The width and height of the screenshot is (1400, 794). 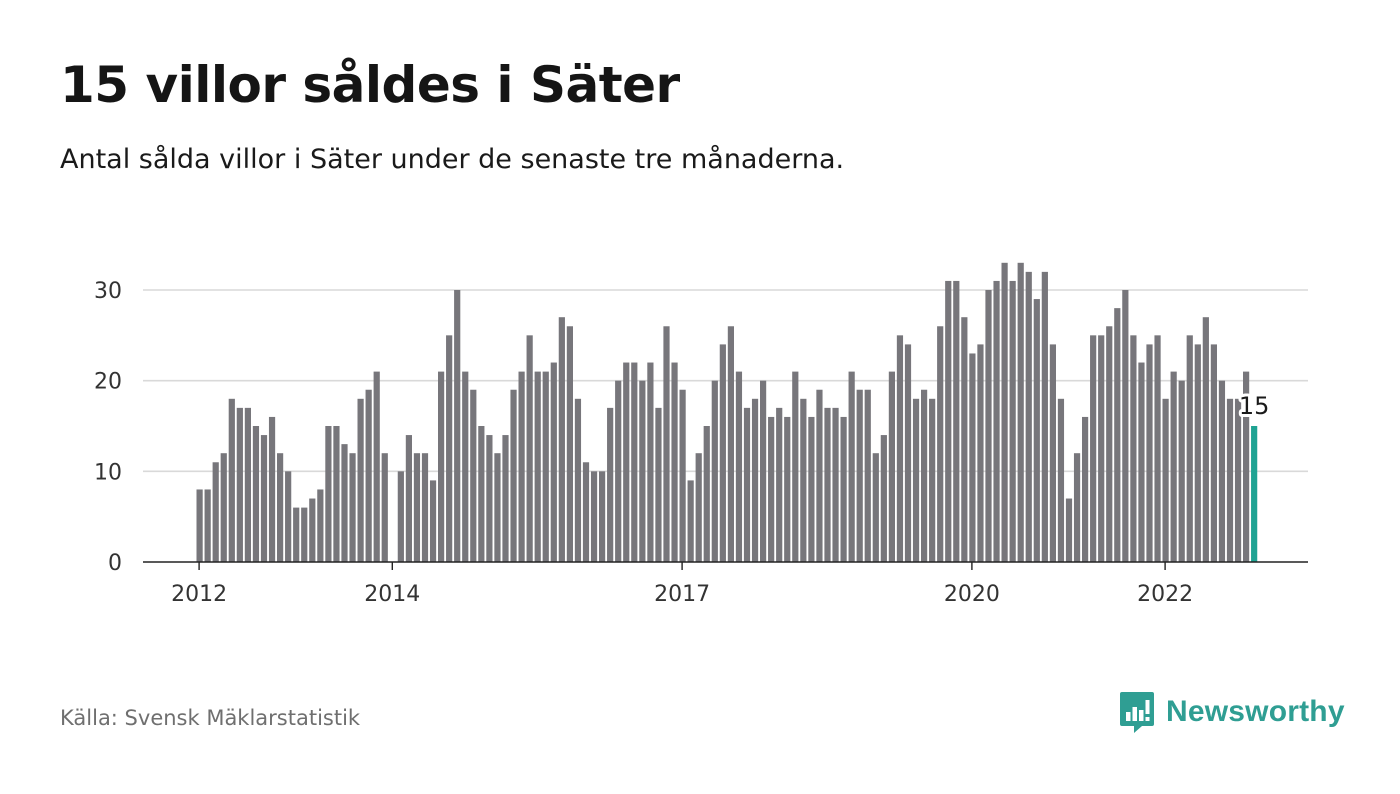 I want to click on last-value-label-halo: 15, so click(x=1254, y=406).